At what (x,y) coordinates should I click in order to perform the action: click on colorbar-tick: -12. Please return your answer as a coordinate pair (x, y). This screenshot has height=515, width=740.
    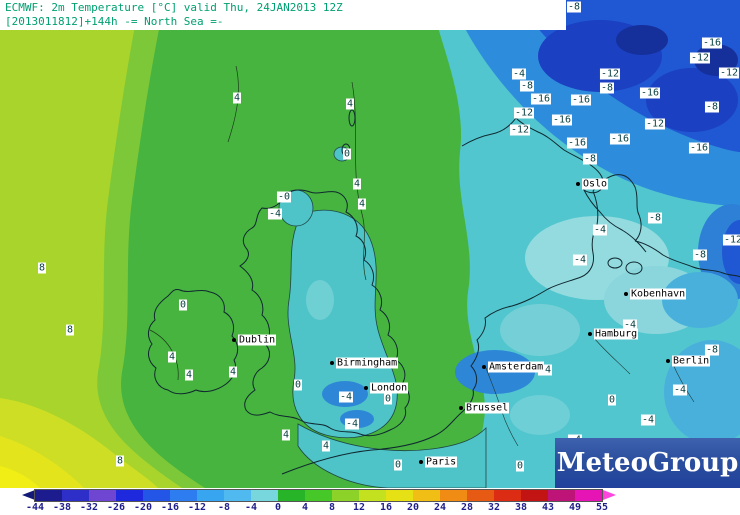
    Looking at the image, I should click on (197, 507).